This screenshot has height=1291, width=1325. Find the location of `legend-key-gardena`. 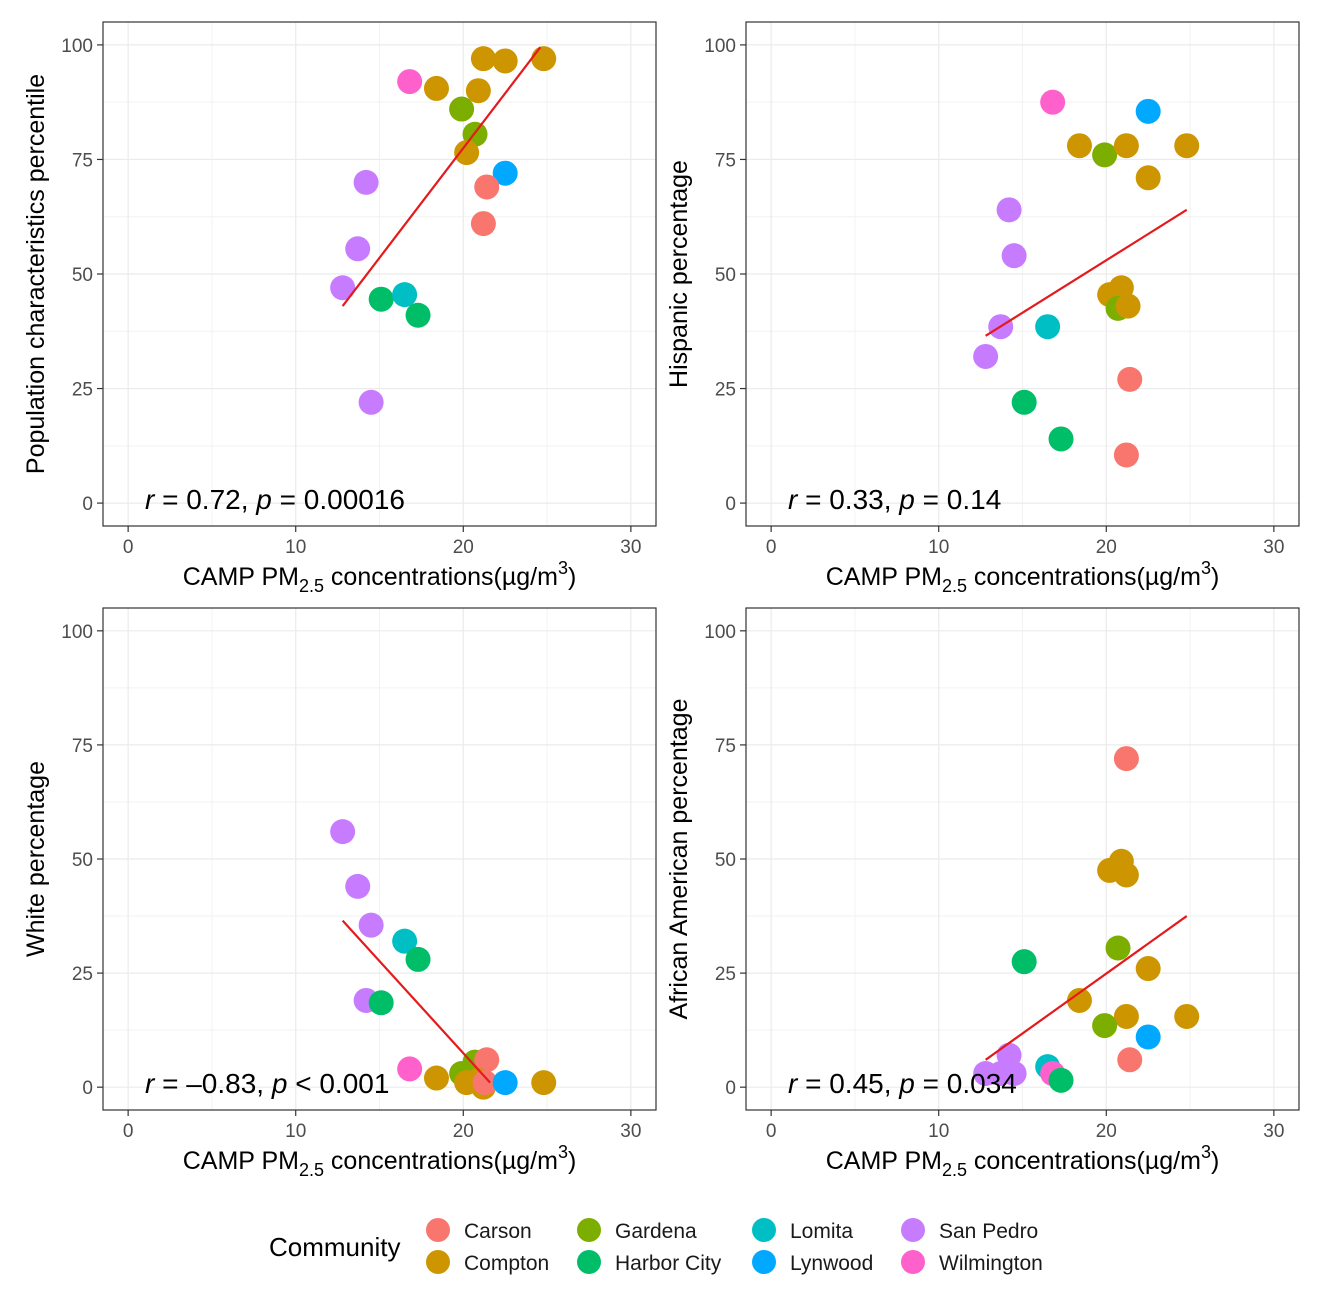

legend-key-gardena is located at coordinates (589, 1230).